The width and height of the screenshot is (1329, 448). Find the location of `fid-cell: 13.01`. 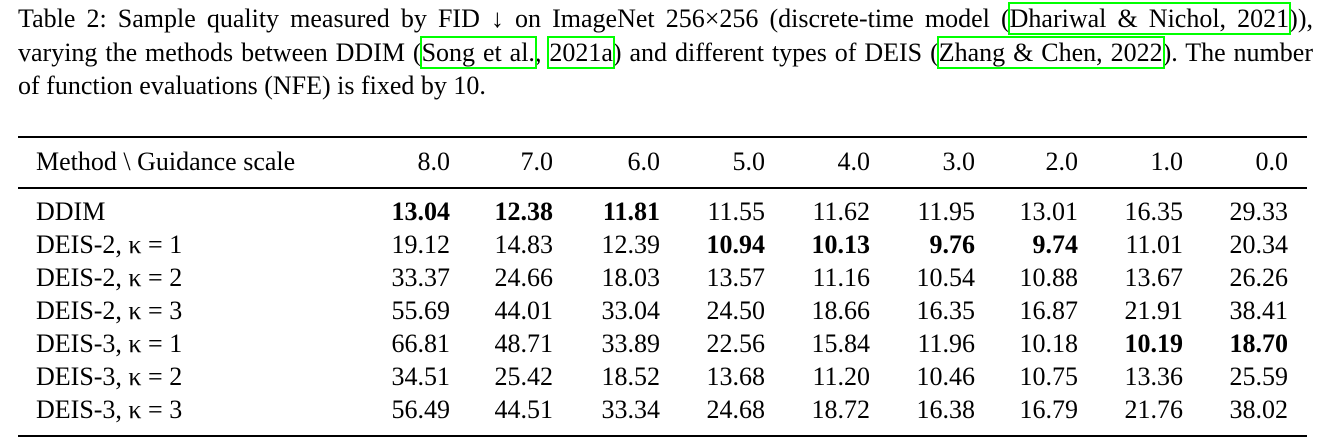

fid-cell: 13.01 is located at coordinates (1049, 211).